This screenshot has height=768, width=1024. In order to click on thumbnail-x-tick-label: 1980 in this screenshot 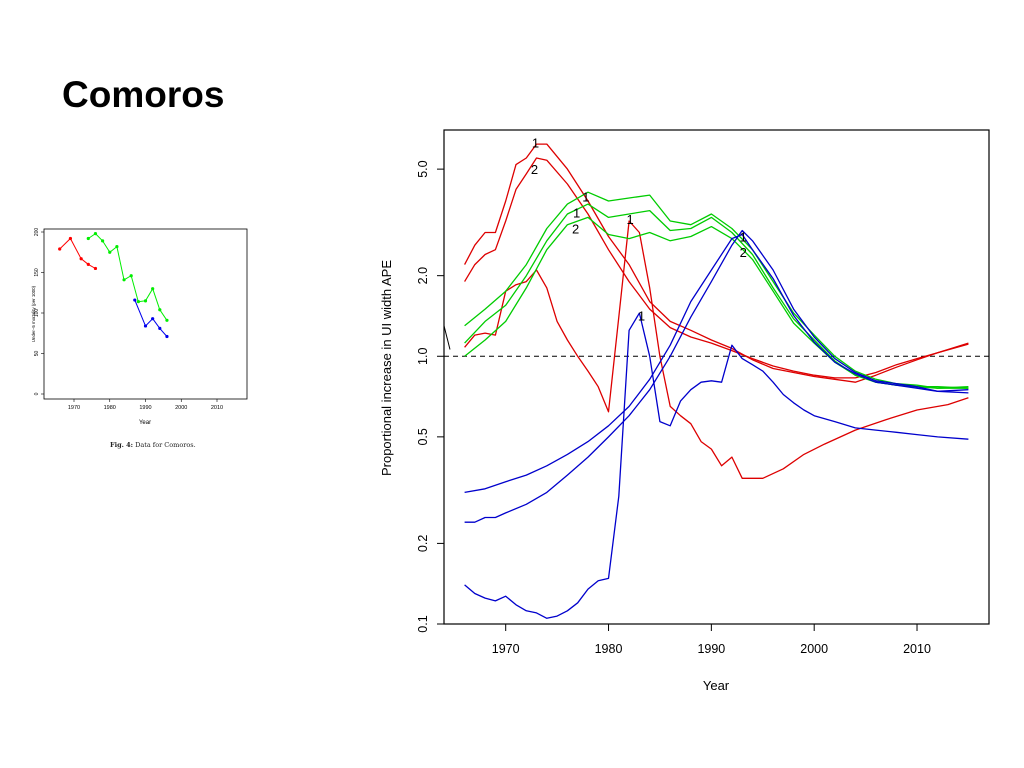, I will do `click(110, 408)`.